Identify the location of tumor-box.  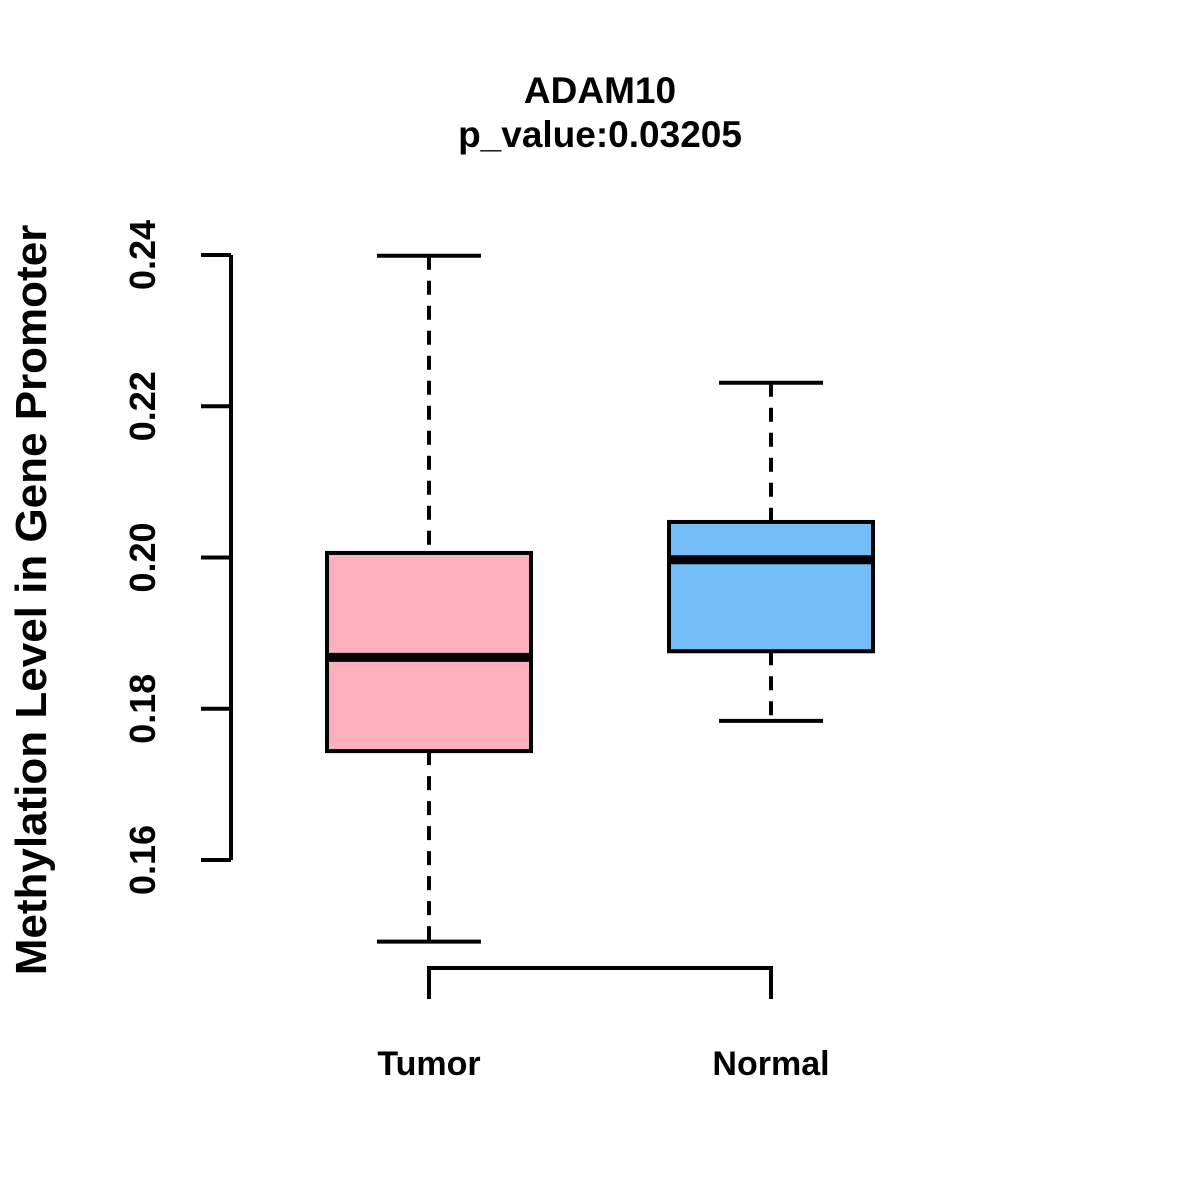
(429, 652).